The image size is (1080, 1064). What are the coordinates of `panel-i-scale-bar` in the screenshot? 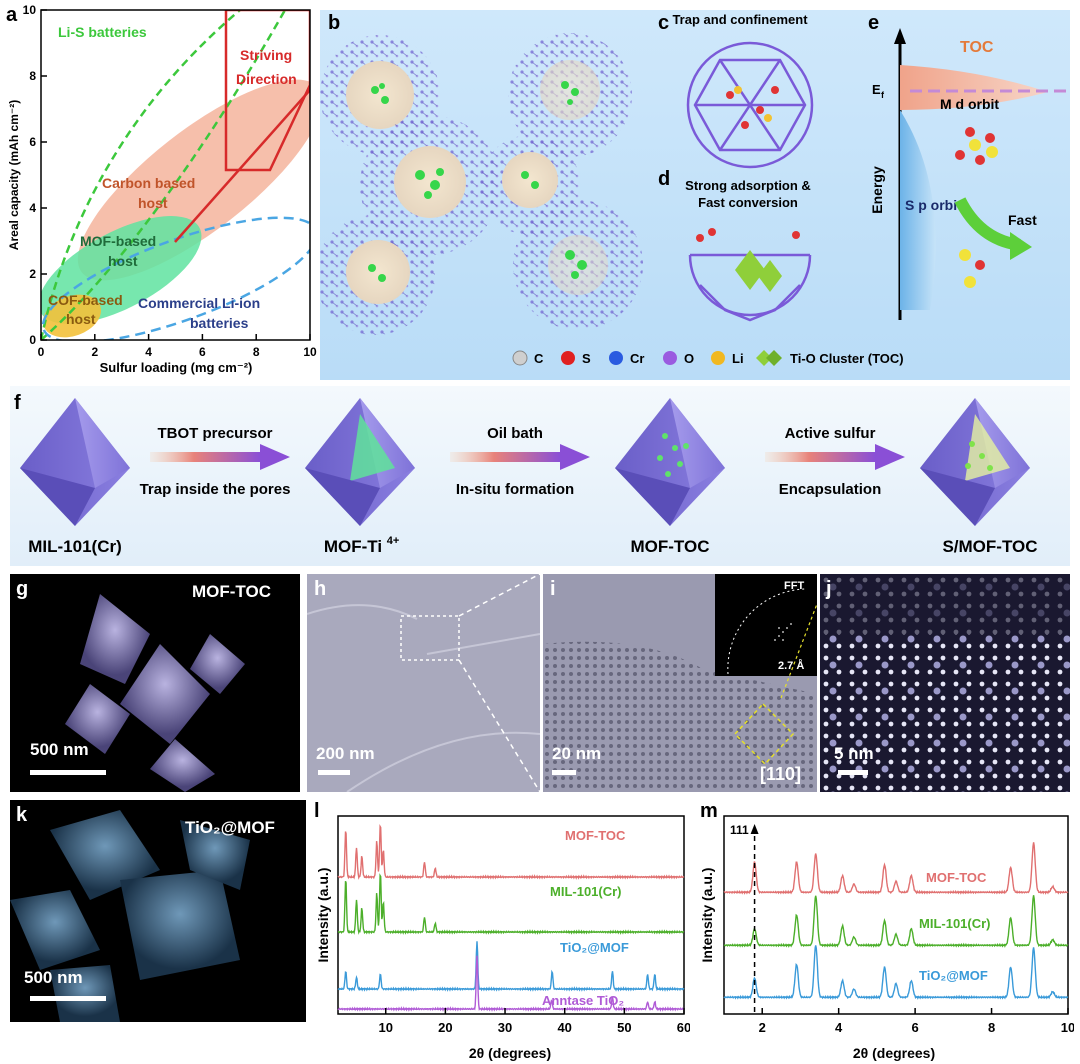 It's located at (564, 772).